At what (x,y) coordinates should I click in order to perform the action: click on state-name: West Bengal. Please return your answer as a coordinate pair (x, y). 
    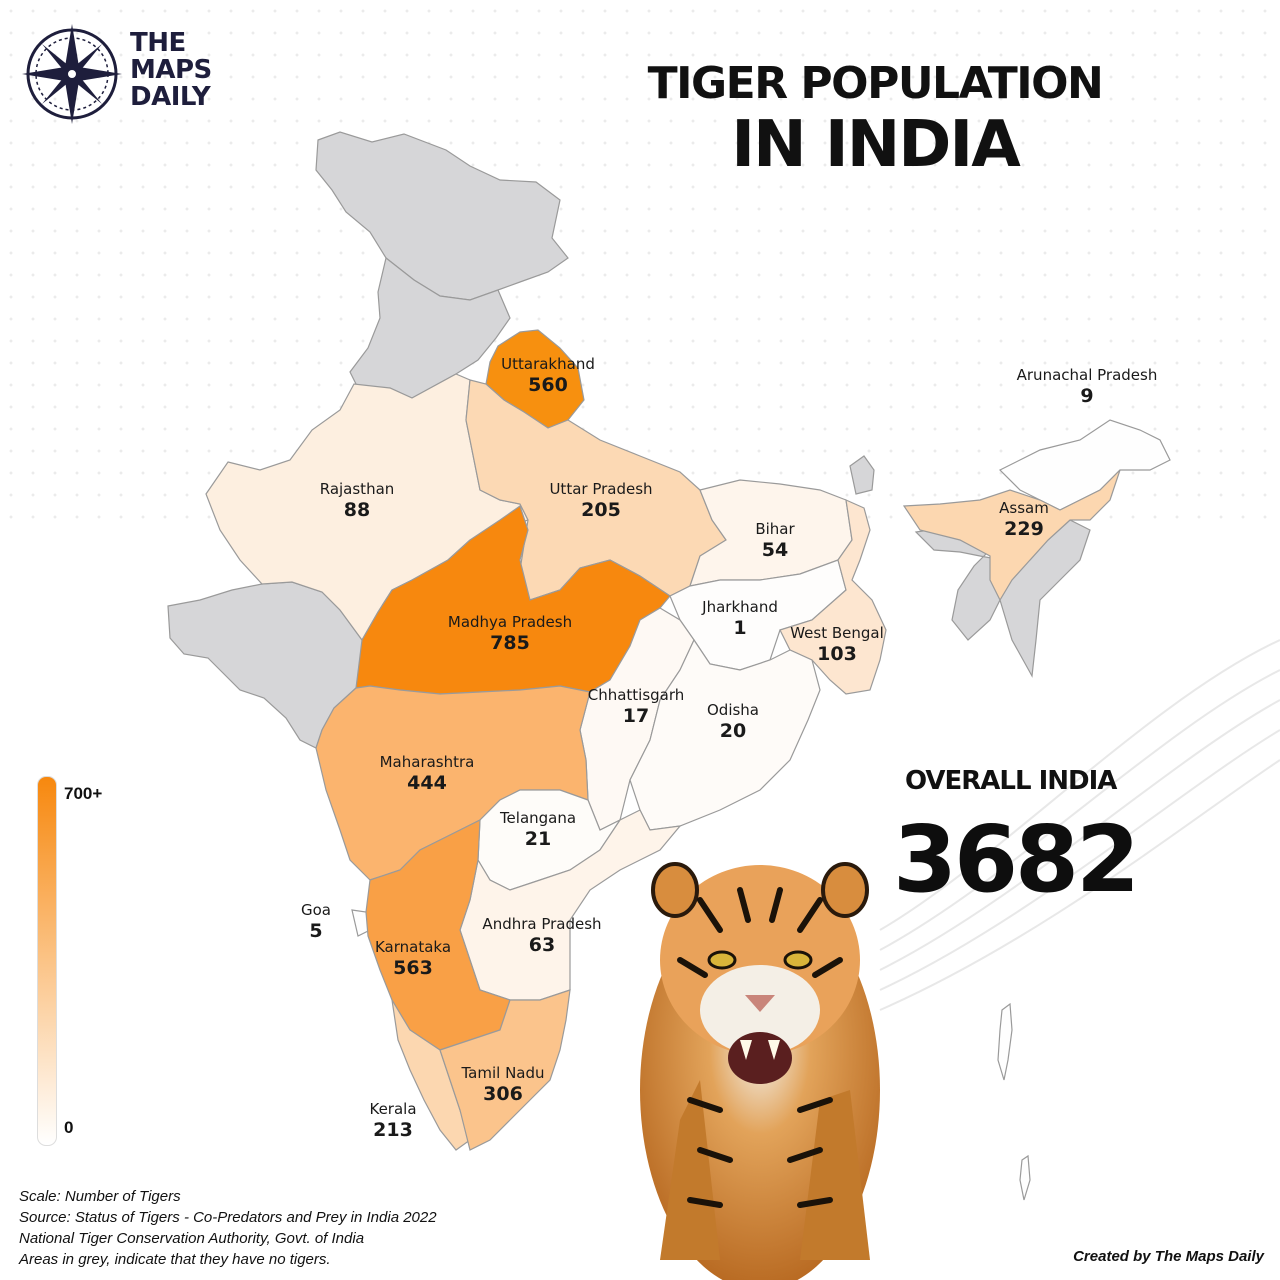
    Looking at the image, I should click on (837, 633).